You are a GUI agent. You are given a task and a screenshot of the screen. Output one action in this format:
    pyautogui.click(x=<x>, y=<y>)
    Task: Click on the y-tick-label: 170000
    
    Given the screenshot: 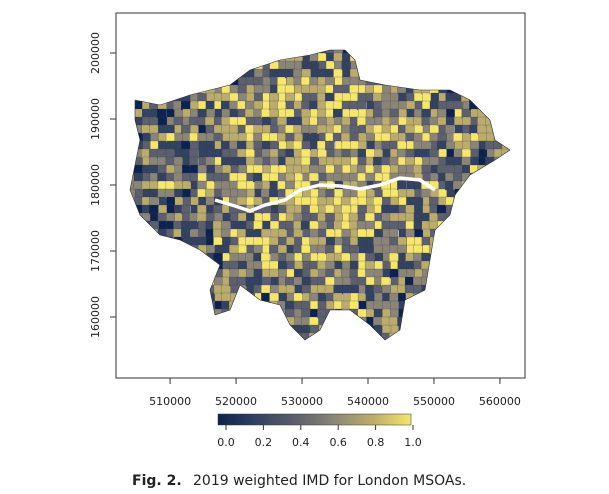 What is the action you would take?
    pyautogui.click(x=95, y=251)
    